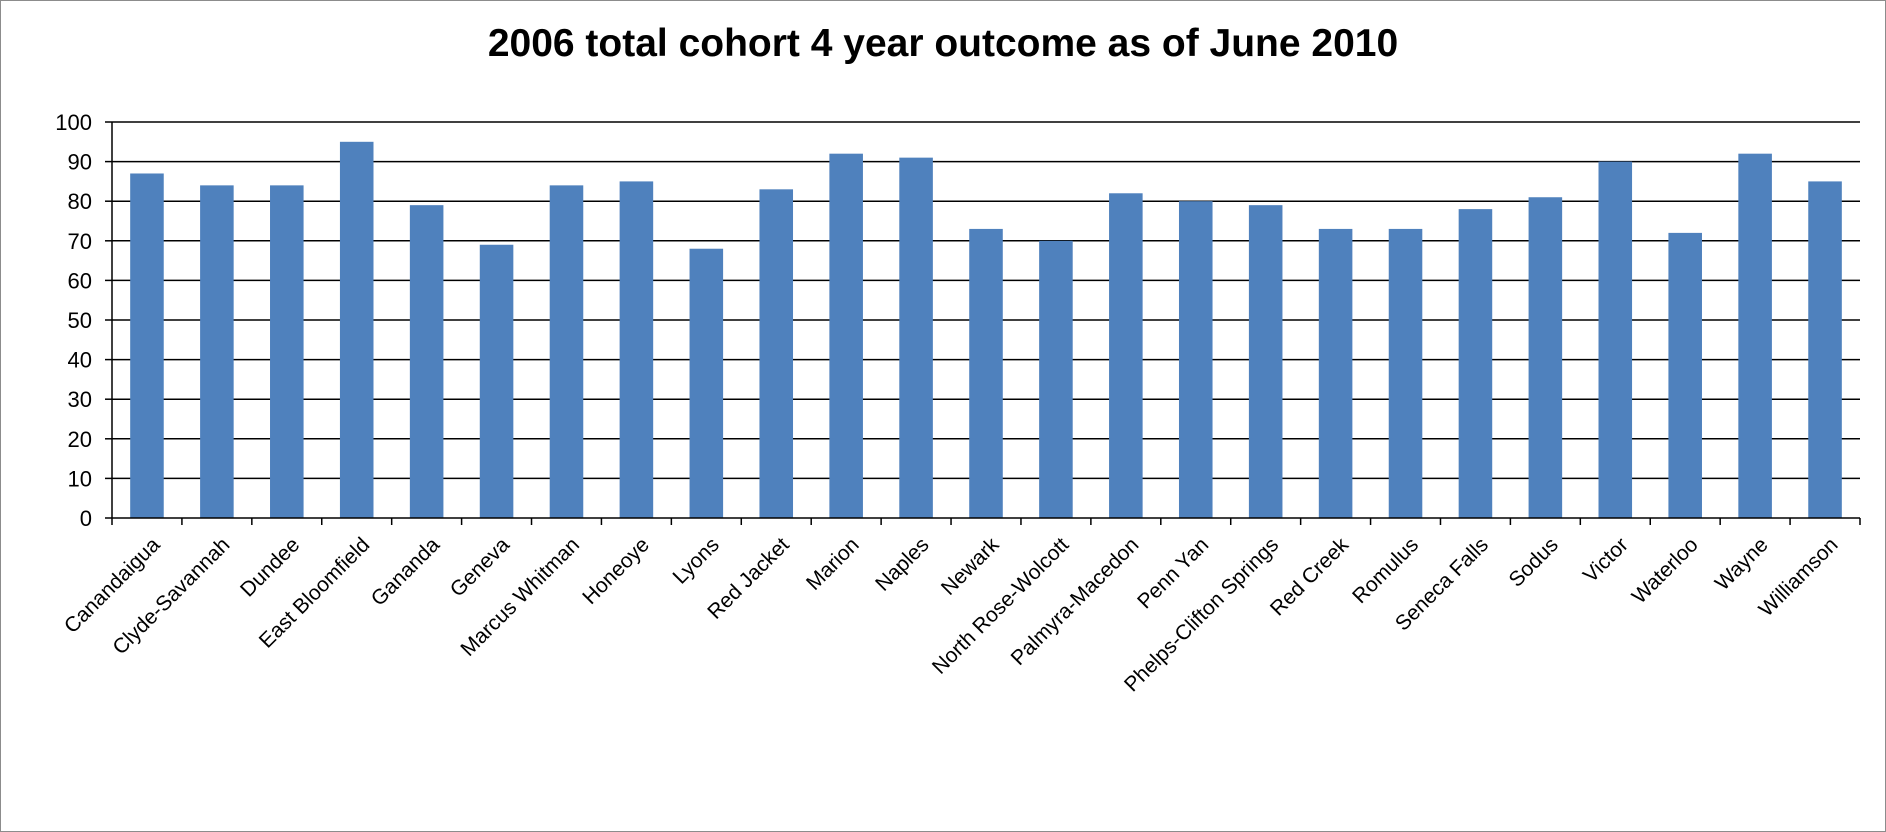  What do you see at coordinates (833, 564) in the screenshot?
I see `x-category-label: Marion` at bounding box center [833, 564].